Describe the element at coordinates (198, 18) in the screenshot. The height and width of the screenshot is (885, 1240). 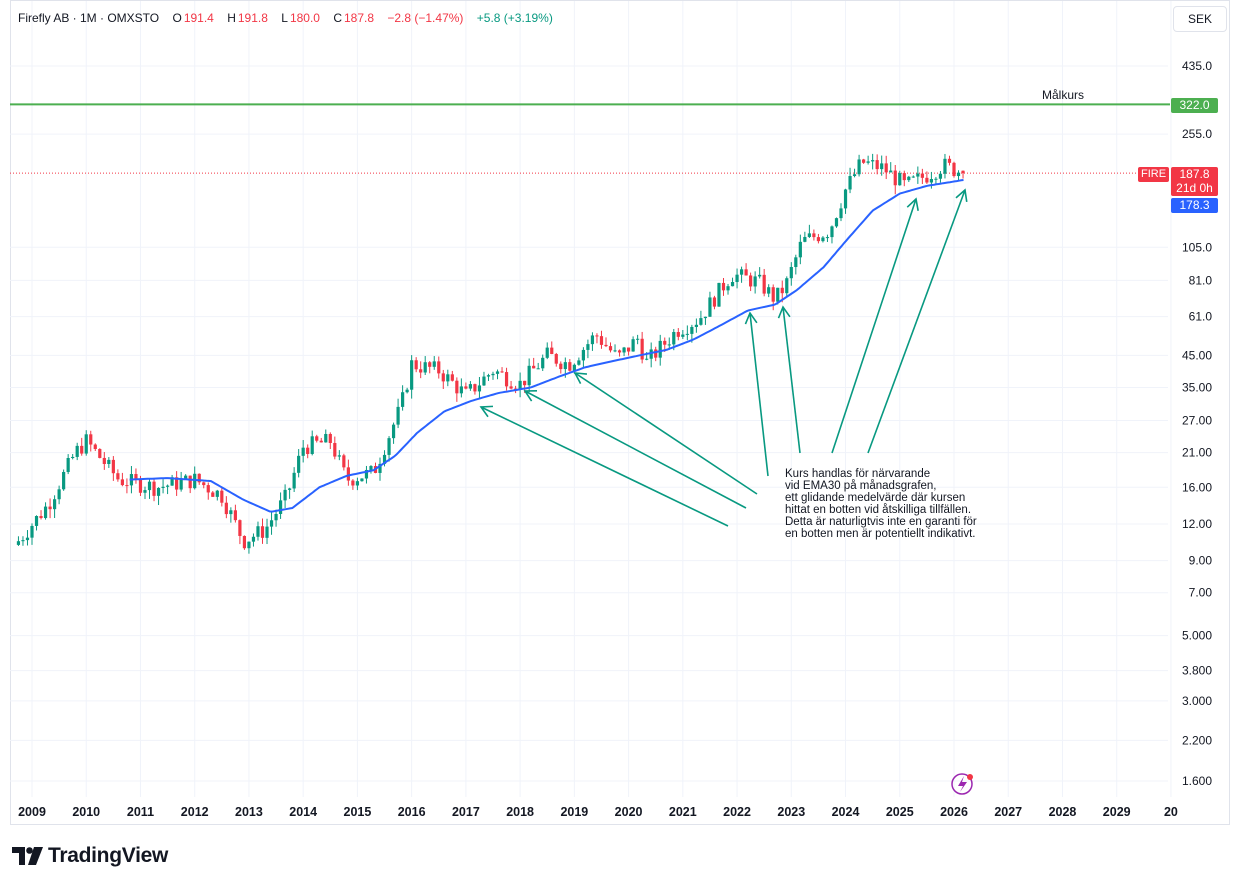
I see `open-value: 191.4` at that location.